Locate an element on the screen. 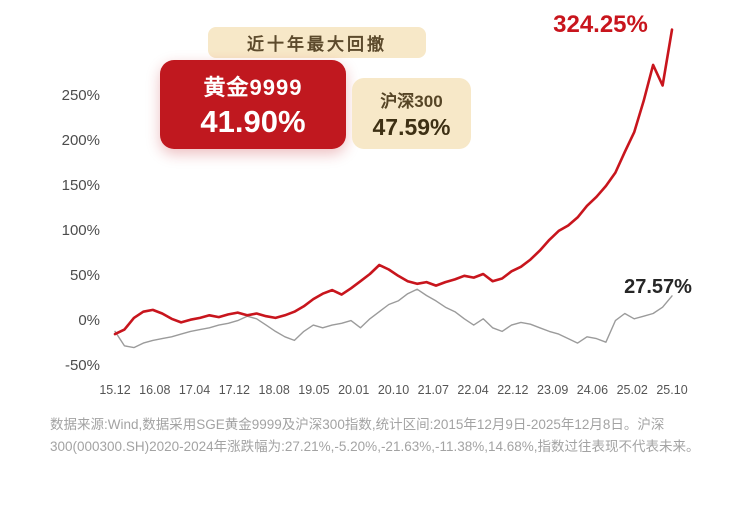 Image resolution: width=745 pixels, height=505 pixels. y-tick-label: 150% is located at coordinates (80, 186).